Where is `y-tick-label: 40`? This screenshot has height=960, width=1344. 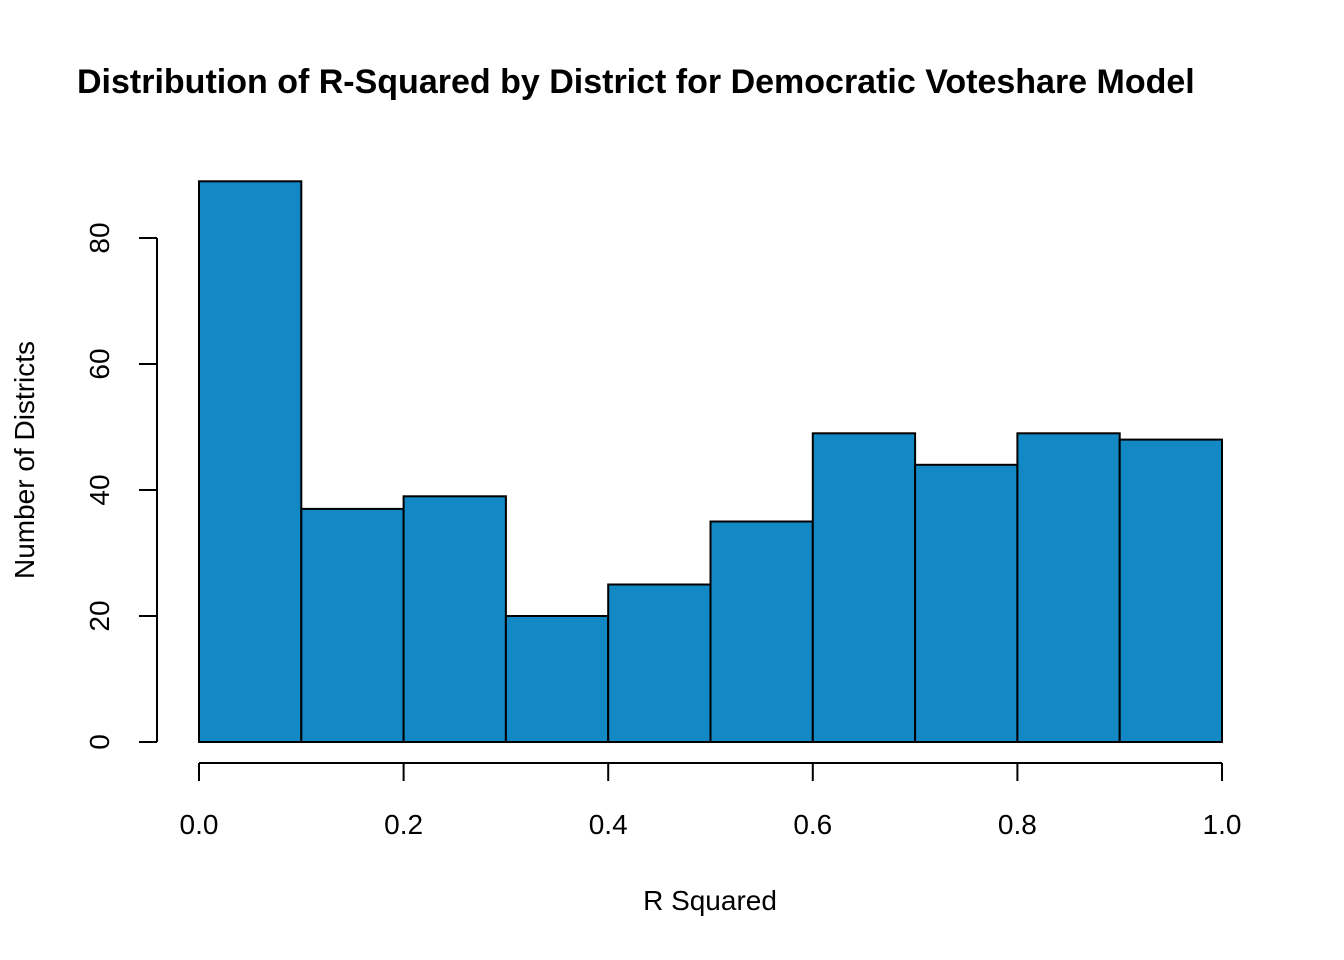 y-tick-label: 40 is located at coordinates (99, 489).